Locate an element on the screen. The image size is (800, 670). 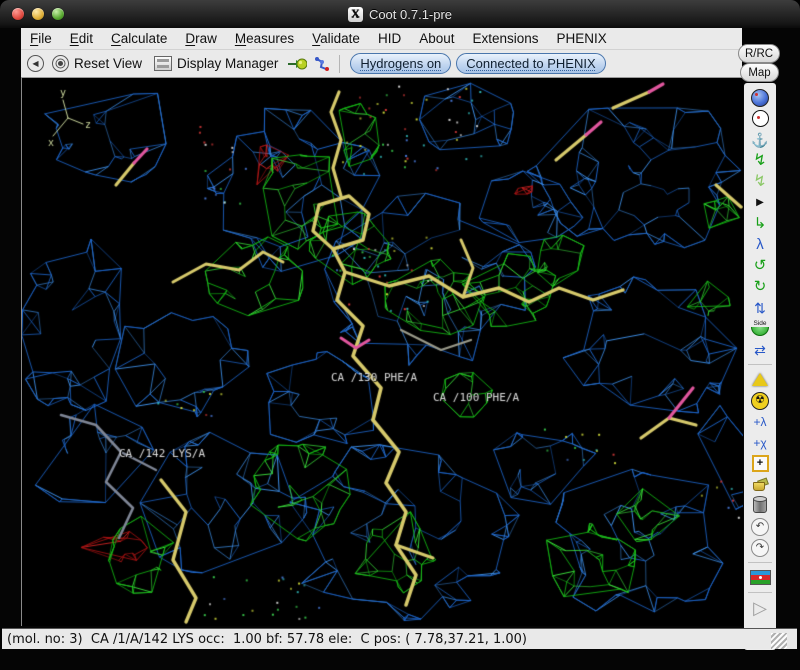
add-terminal-residue-icon: +λ is located at coordinates (760, 421).